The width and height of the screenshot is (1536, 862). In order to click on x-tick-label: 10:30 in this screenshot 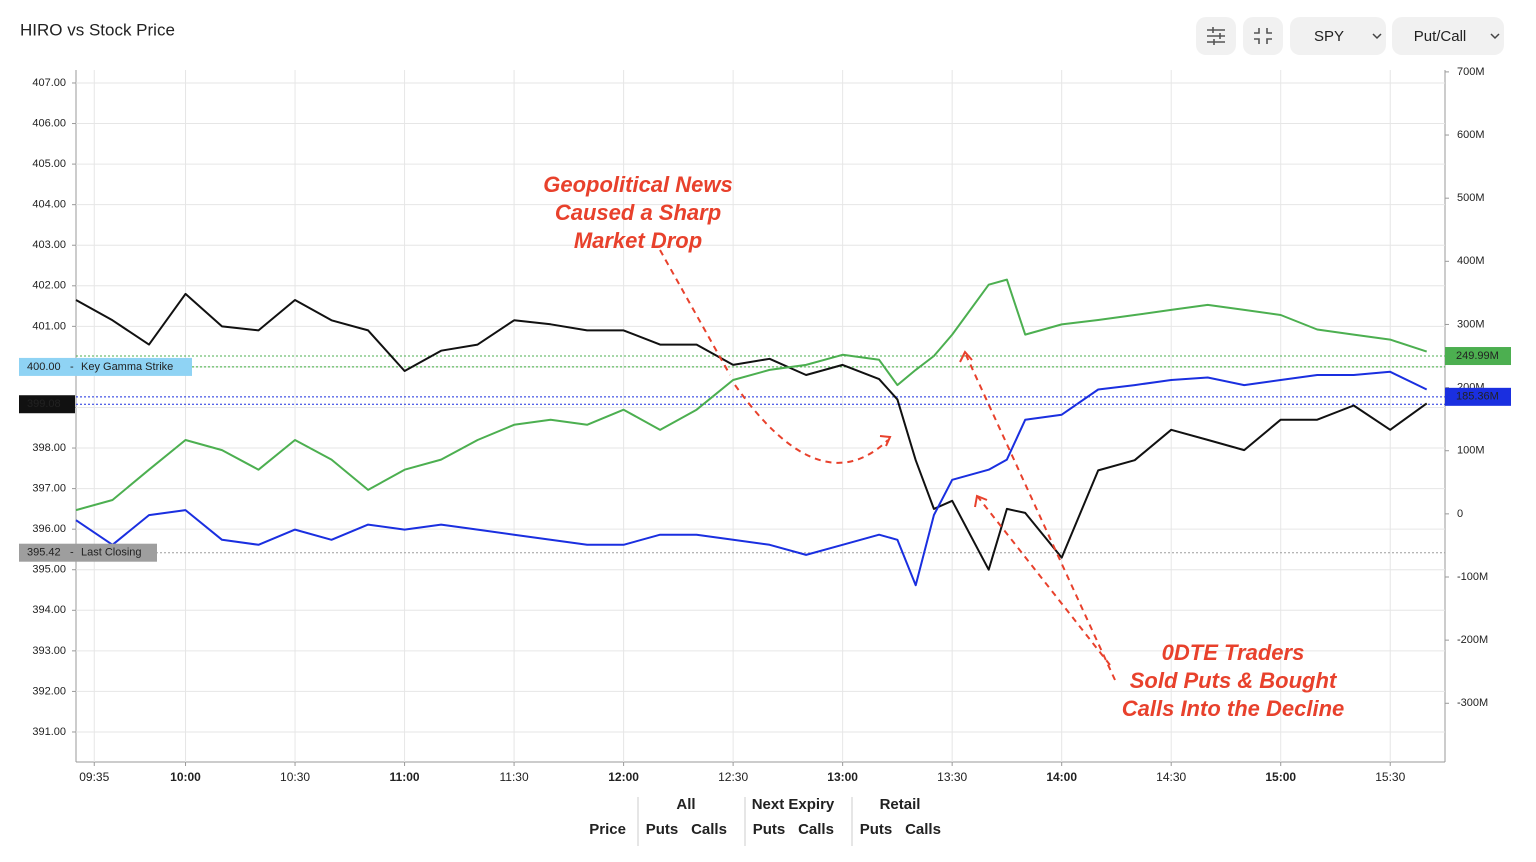, I will do `click(295, 777)`.